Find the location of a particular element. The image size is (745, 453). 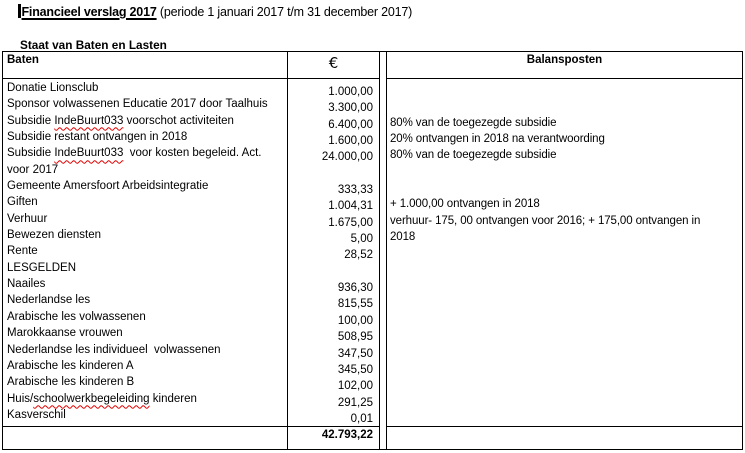

column-header-euro: € is located at coordinates (334, 65).